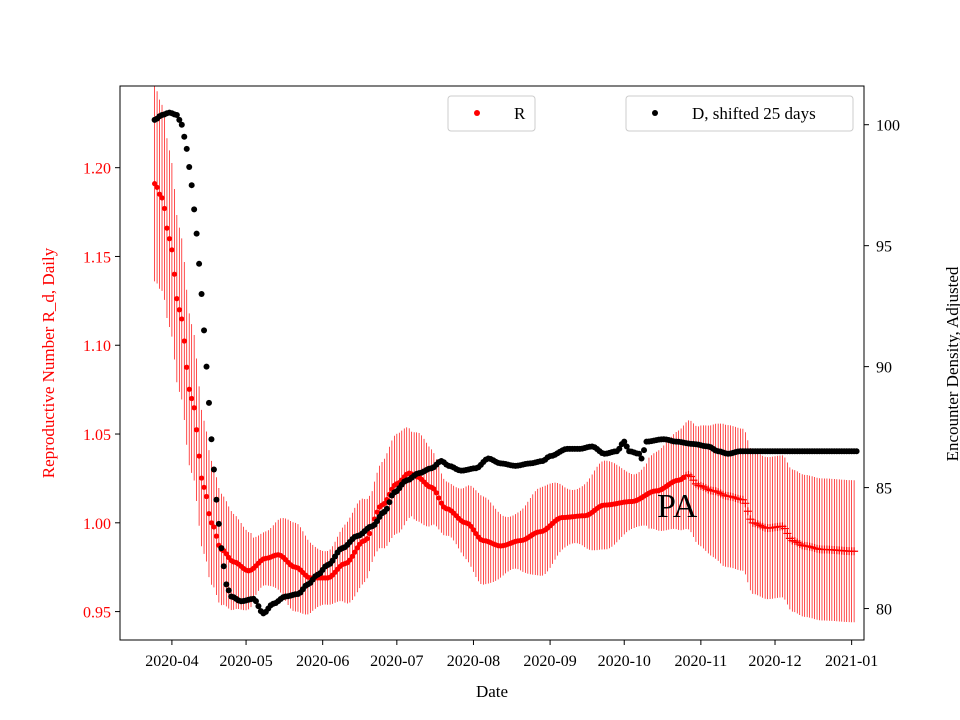  Describe the element at coordinates (492, 691) in the screenshot. I see `x-axis-label: Date` at that location.